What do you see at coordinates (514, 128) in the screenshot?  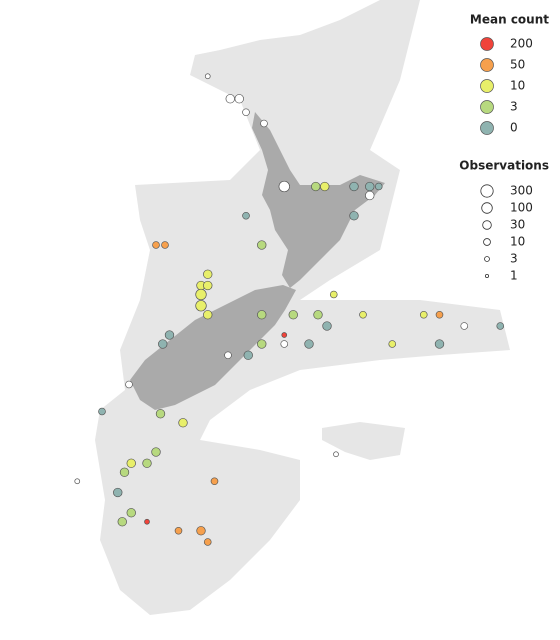 I see `legend-label: 0` at bounding box center [514, 128].